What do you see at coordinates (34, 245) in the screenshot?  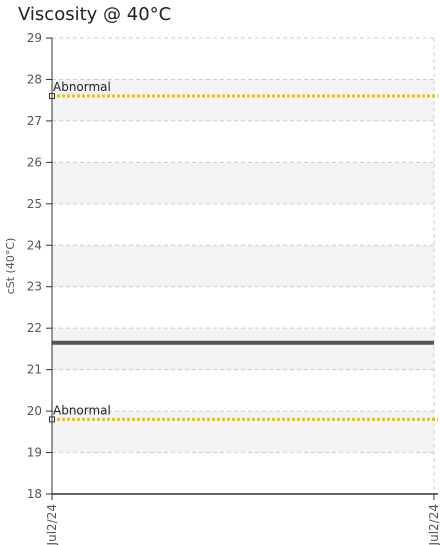 I see `y-tick-label: 24` at bounding box center [34, 245].